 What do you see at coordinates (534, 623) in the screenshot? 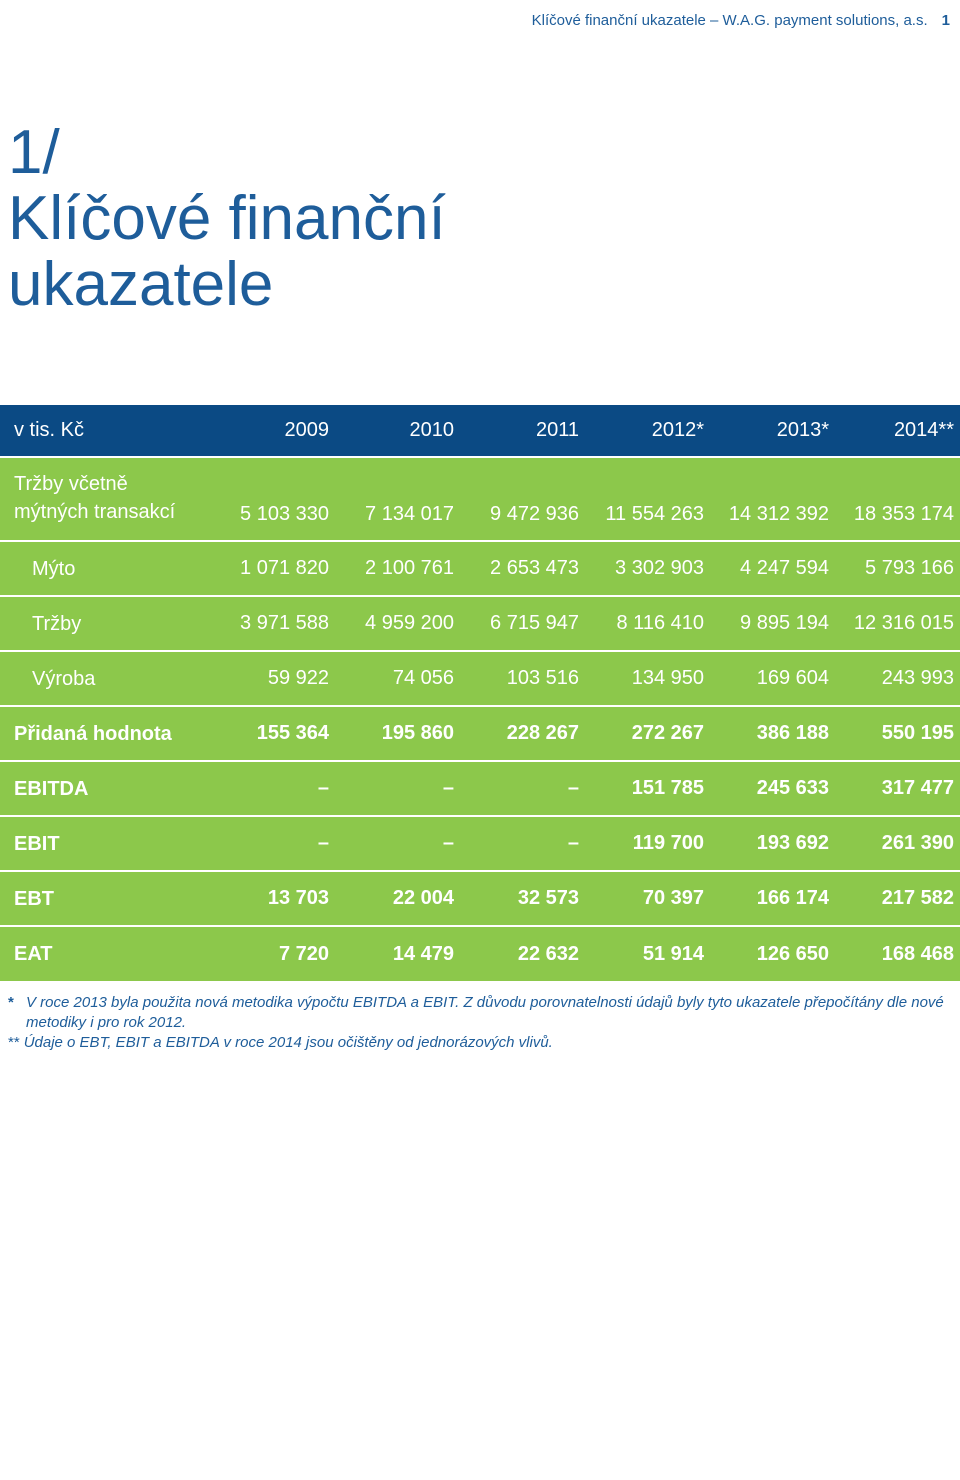
I see `table-cell: 6 715 947` at bounding box center [534, 623].